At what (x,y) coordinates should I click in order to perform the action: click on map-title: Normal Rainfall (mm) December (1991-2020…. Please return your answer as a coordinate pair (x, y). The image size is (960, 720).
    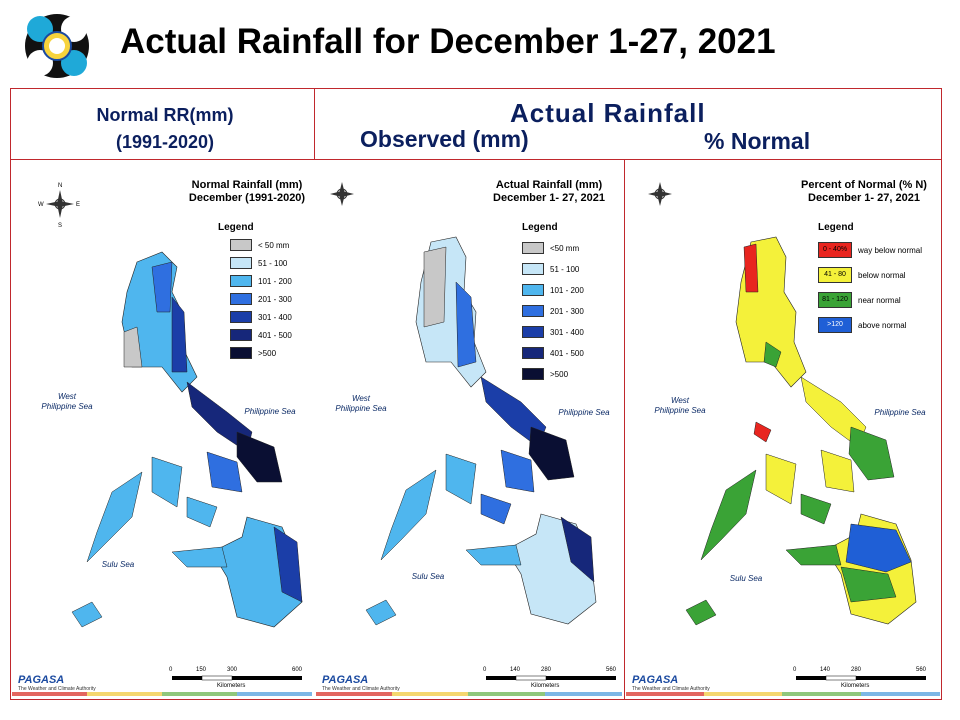
    Looking at the image, I should click on (247, 192).